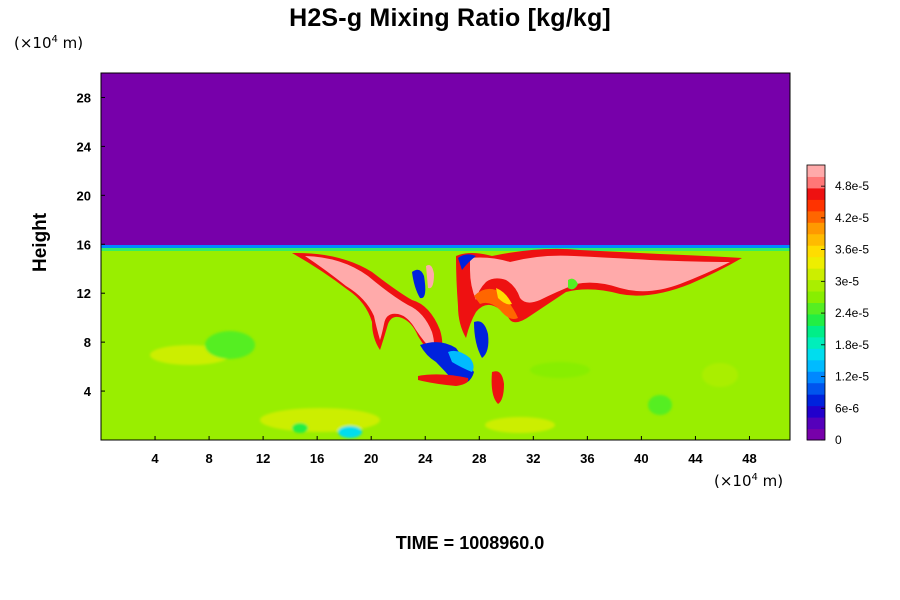  What do you see at coordinates (425, 458) in the screenshot?
I see `x-tick-label: 24` at bounding box center [425, 458].